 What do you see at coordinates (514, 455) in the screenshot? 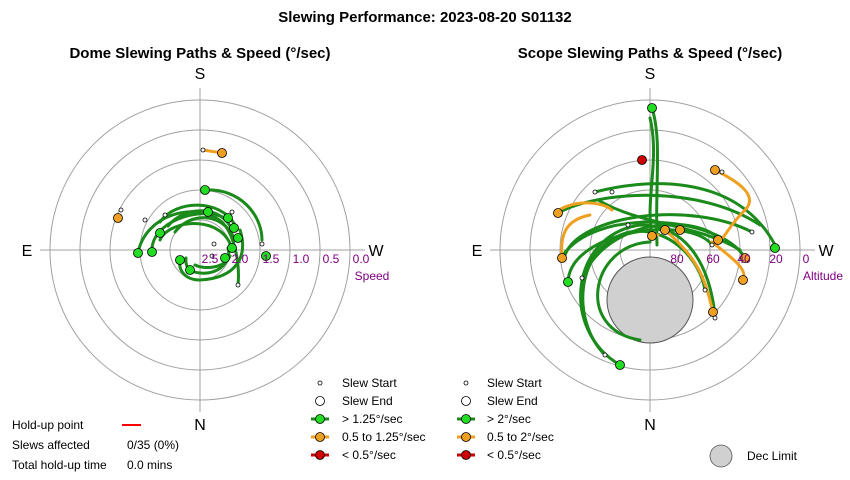
I see `scope-legend-slow-label: < 0.5°/sec` at bounding box center [514, 455].